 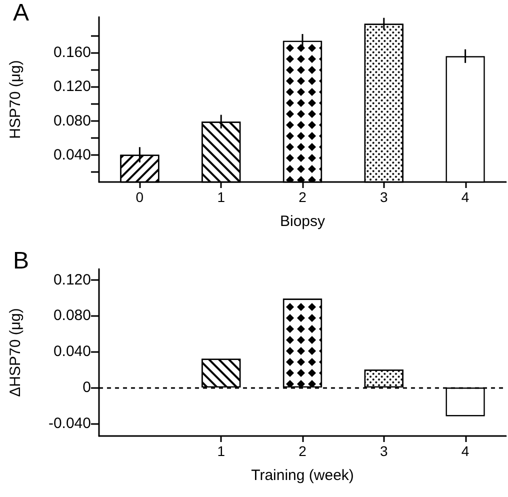 I want to click on x-axis-title: Training (week), so click(x=302, y=475).